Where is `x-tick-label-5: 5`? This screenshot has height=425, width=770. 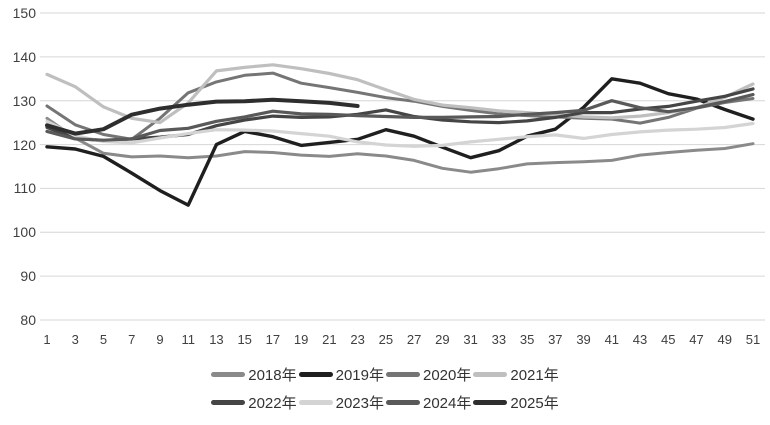 x-tick-label-5: 5 is located at coordinates (103, 339).